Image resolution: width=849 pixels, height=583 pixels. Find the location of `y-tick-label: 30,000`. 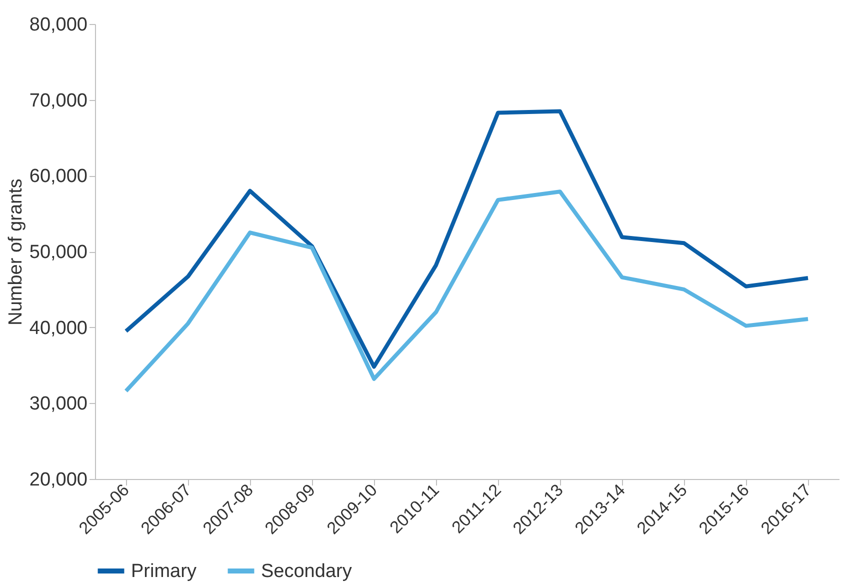

y-tick-label: 30,000 is located at coordinates (58, 404).